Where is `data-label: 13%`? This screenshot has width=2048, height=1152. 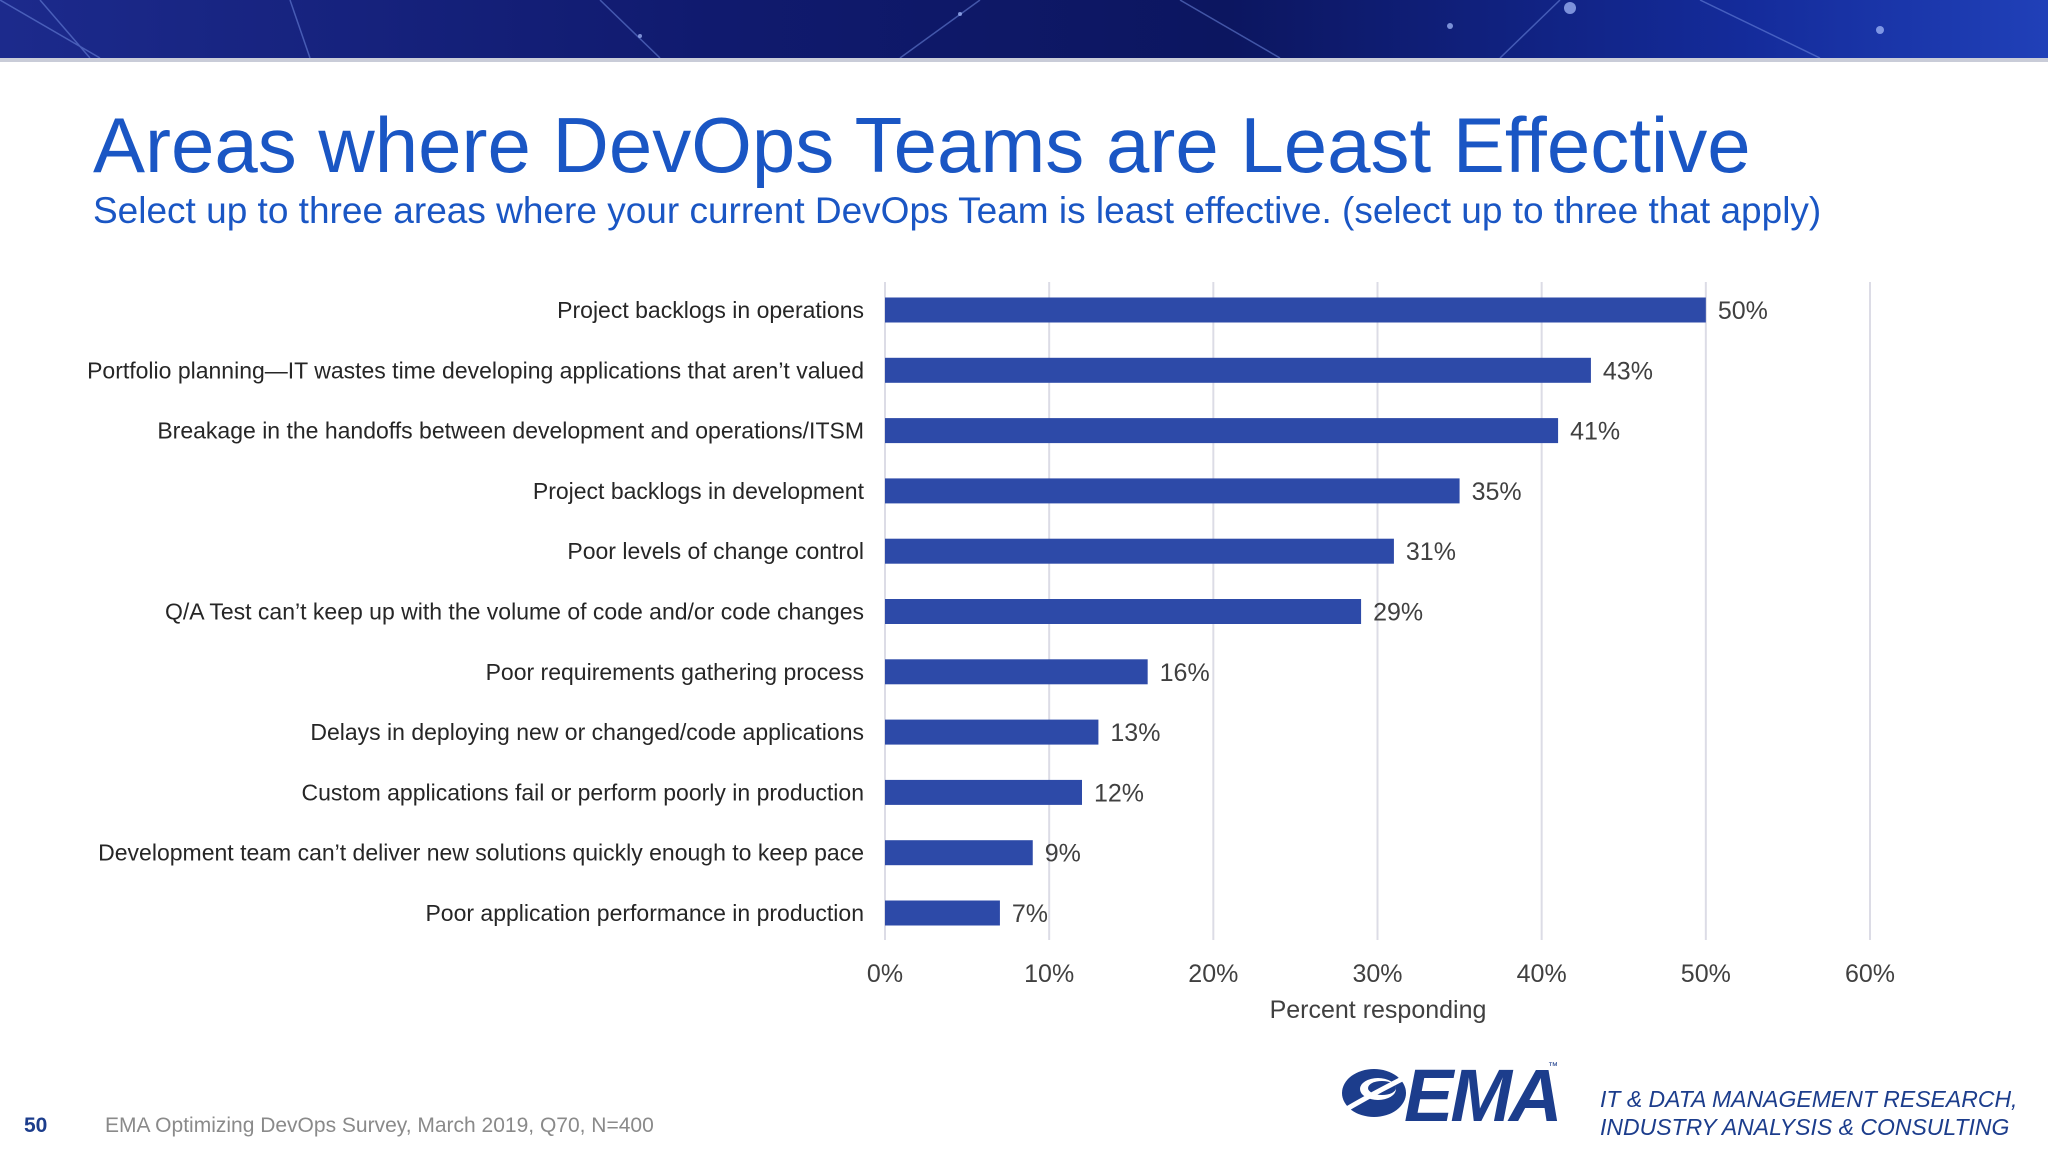 data-label: 13% is located at coordinates (1135, 733).